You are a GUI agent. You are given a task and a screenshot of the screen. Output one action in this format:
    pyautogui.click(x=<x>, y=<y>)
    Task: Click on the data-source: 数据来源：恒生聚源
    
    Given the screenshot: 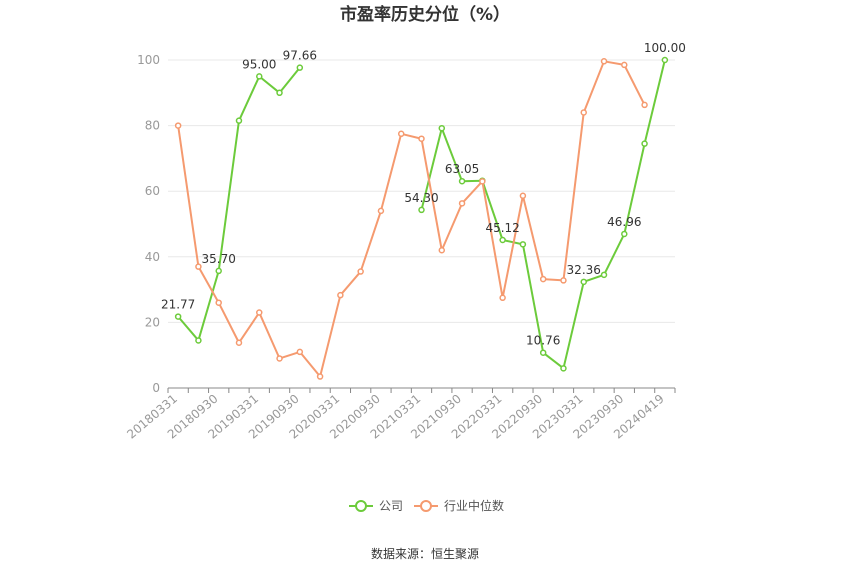 What is the action you would take?
    pyautogui.click(x=425, y=553)
    